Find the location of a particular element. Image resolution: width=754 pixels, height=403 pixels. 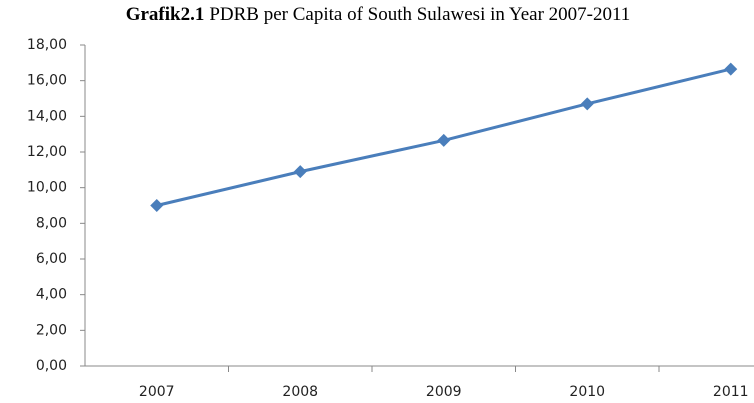

y-tick-label: 8,00 is located at coordinates (51, 223).